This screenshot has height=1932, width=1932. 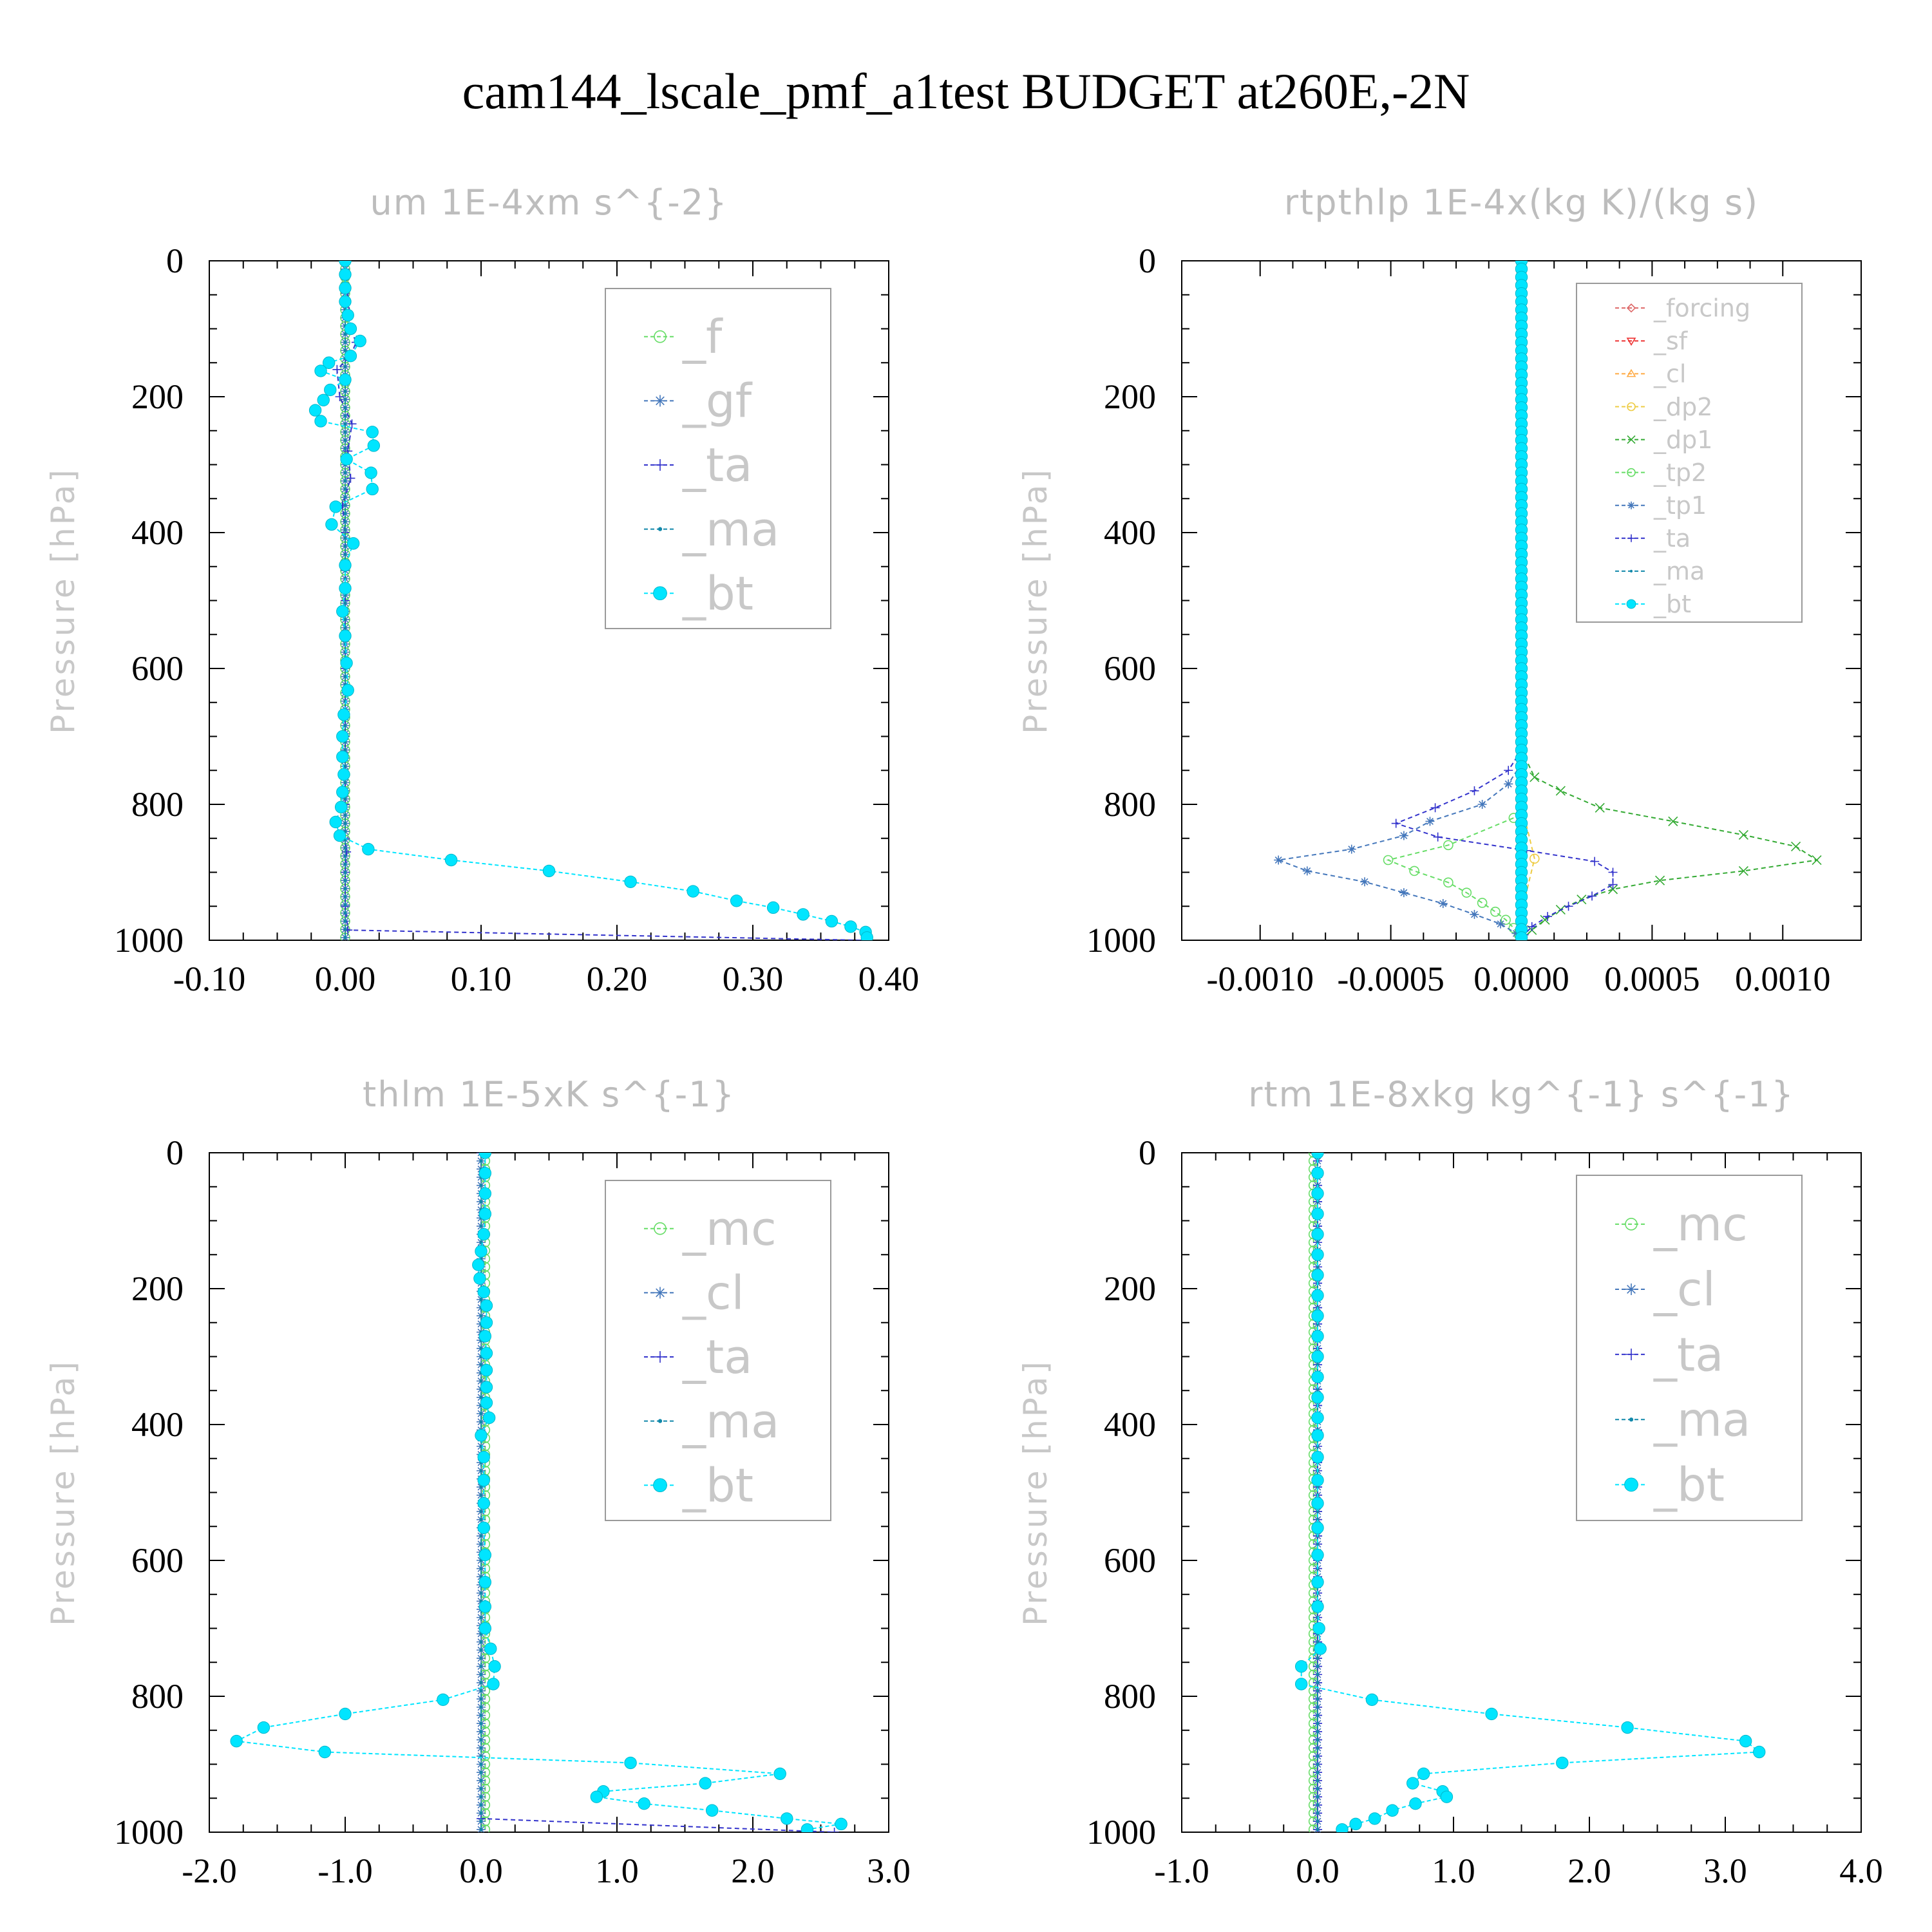 I want to click on x-tick-label: 0.00, so click(x=346, y=979).